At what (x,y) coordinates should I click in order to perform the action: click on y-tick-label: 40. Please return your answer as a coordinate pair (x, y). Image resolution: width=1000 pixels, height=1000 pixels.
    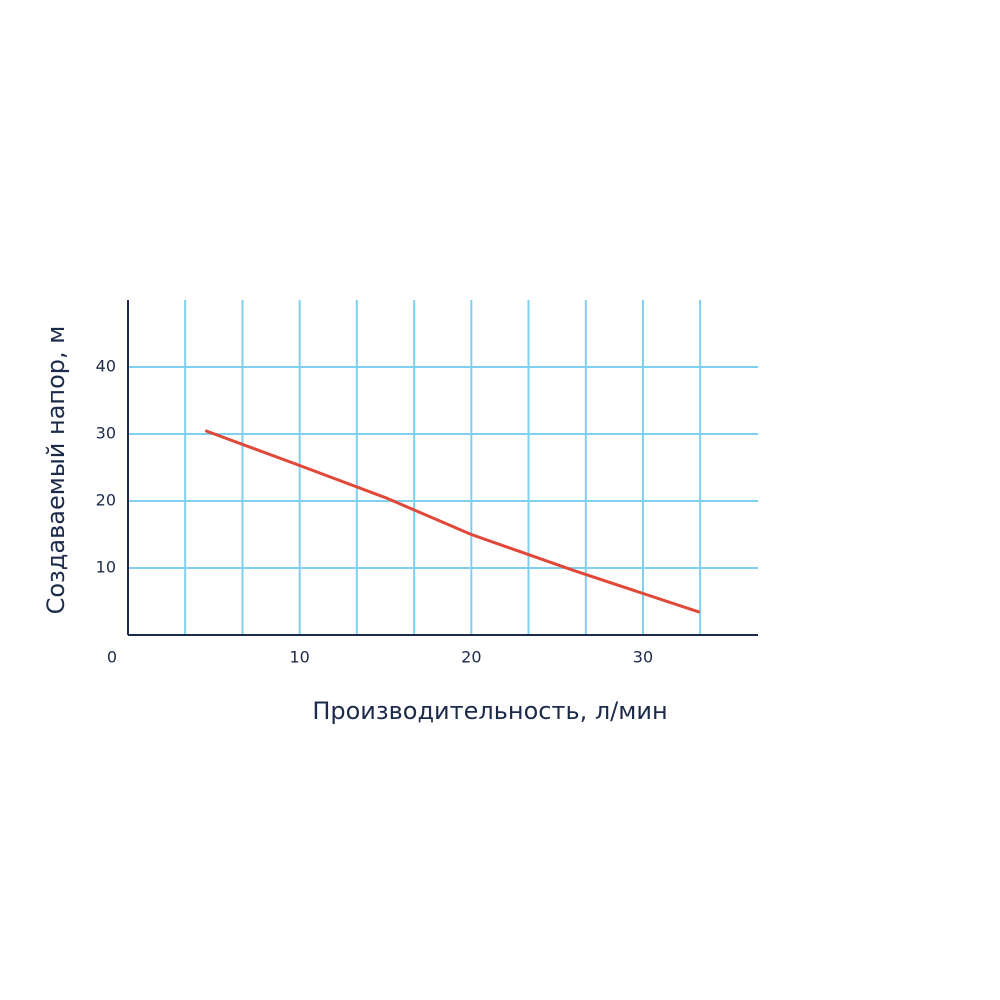
    Looking at the image, I should click on (106, 366).